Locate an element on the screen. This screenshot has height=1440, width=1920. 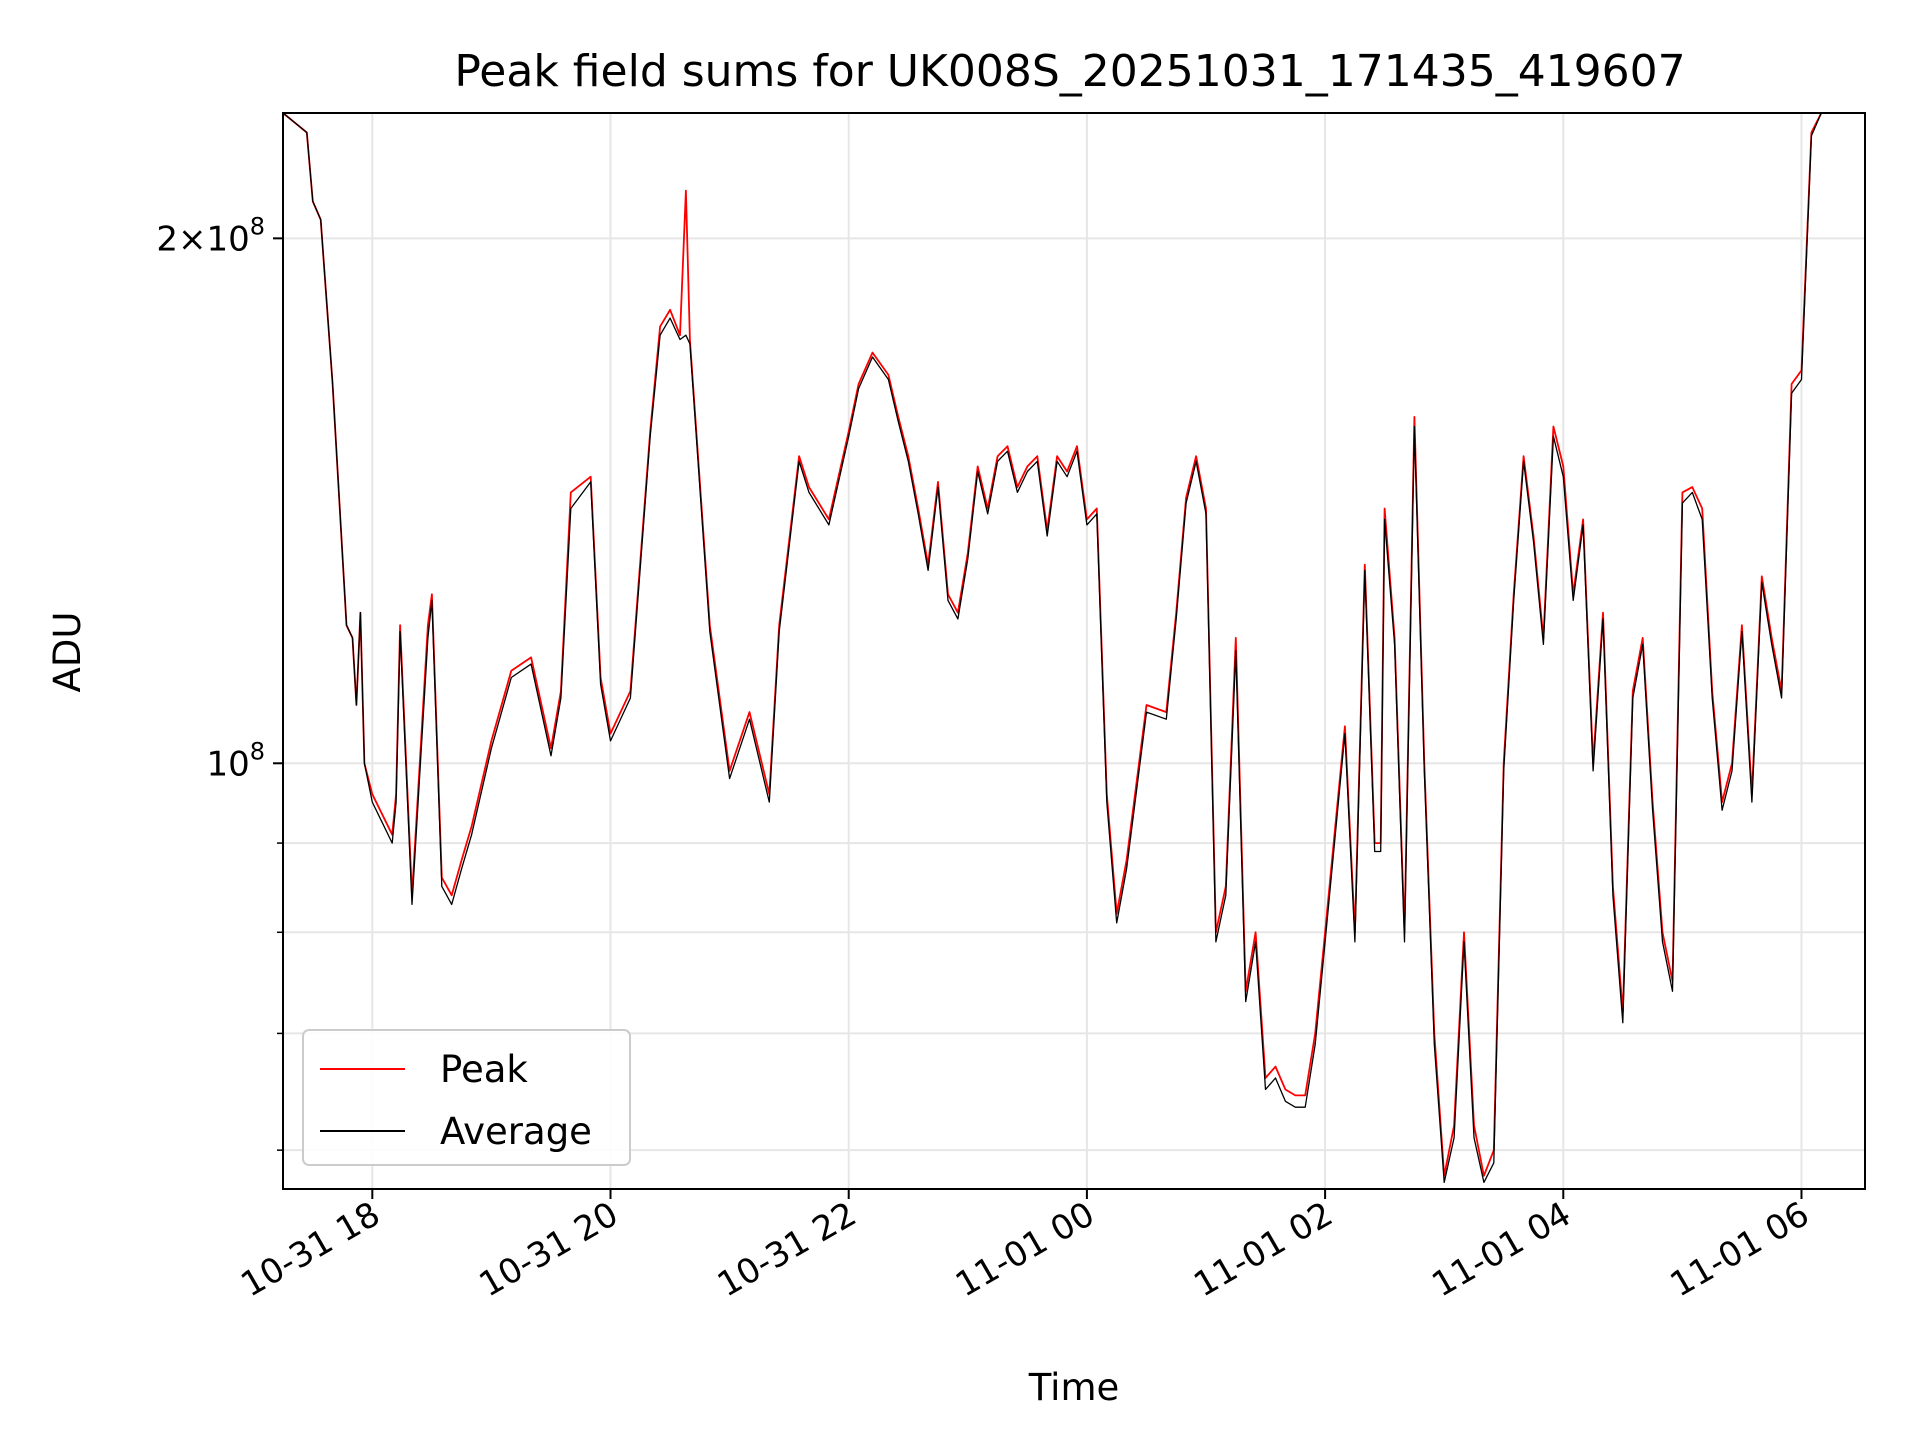
legend-label-peak: Peak is located at coordinates (484, 1069).